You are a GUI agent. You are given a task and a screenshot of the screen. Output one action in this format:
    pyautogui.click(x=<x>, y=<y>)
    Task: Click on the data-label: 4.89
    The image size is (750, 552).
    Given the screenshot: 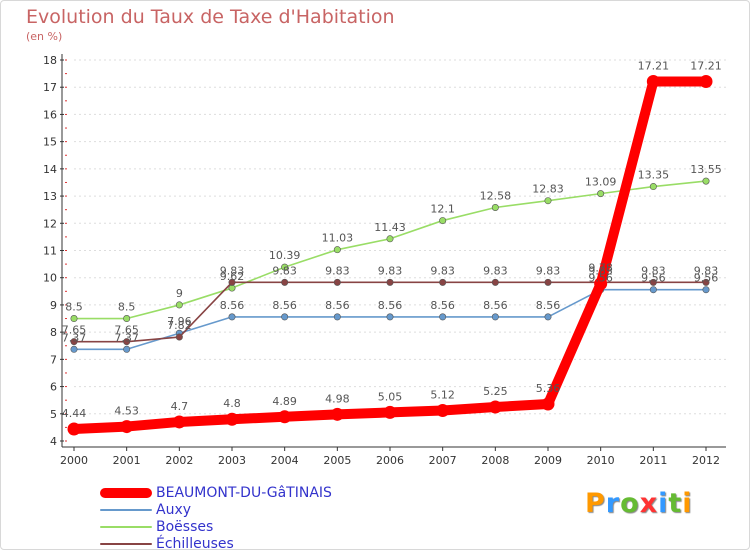 What is the action you would take?
    pyautogui.click(x=284, y=401)
    